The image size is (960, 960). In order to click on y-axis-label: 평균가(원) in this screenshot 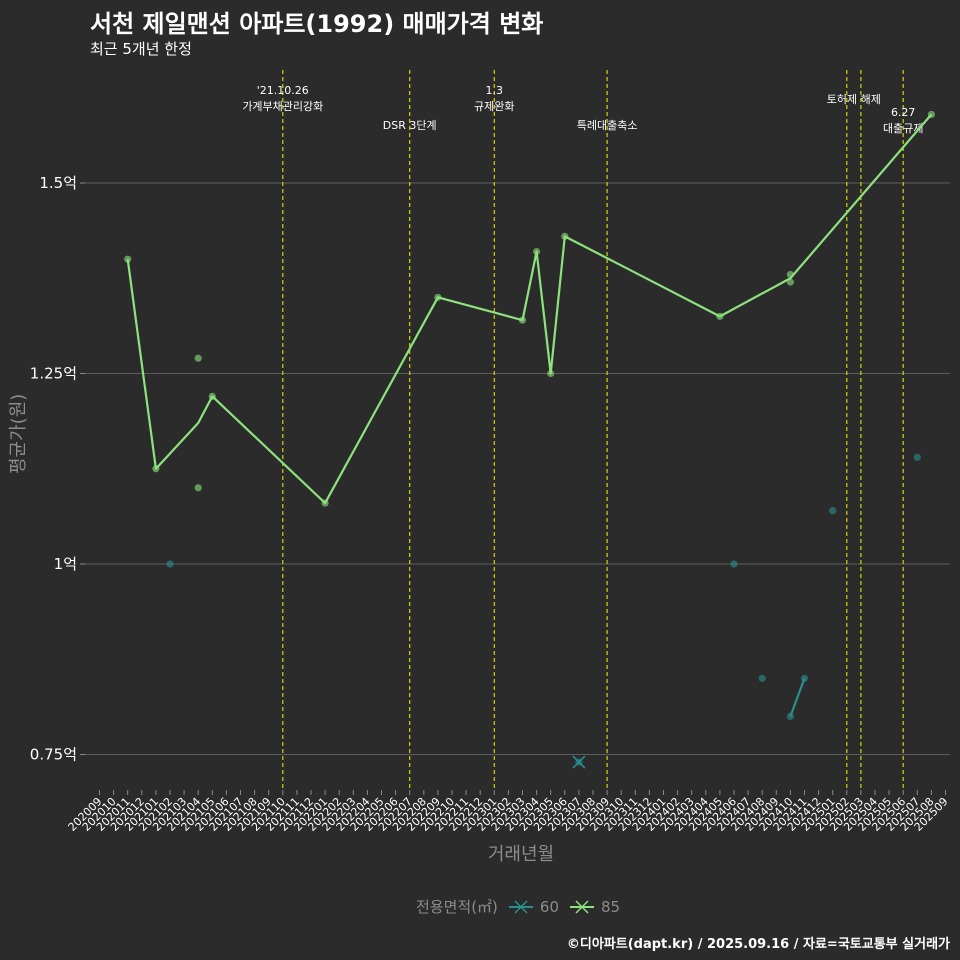, I will do `click(18, 433)`.